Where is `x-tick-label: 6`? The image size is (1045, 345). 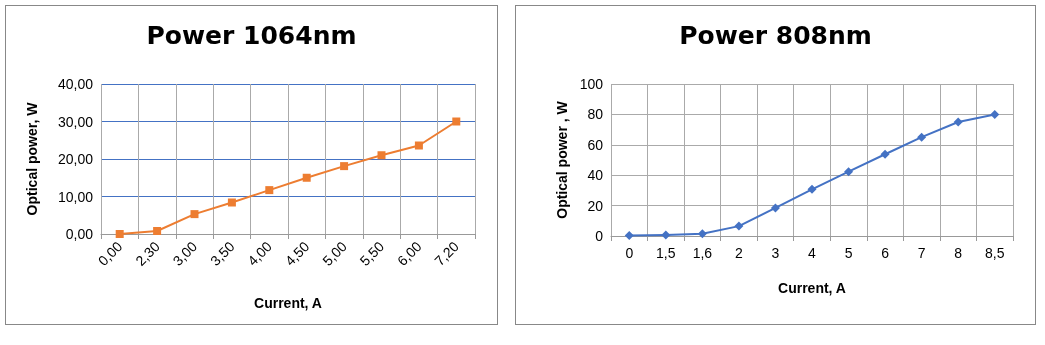
x-tick-label: 6 is located at coordinates (885, 253).